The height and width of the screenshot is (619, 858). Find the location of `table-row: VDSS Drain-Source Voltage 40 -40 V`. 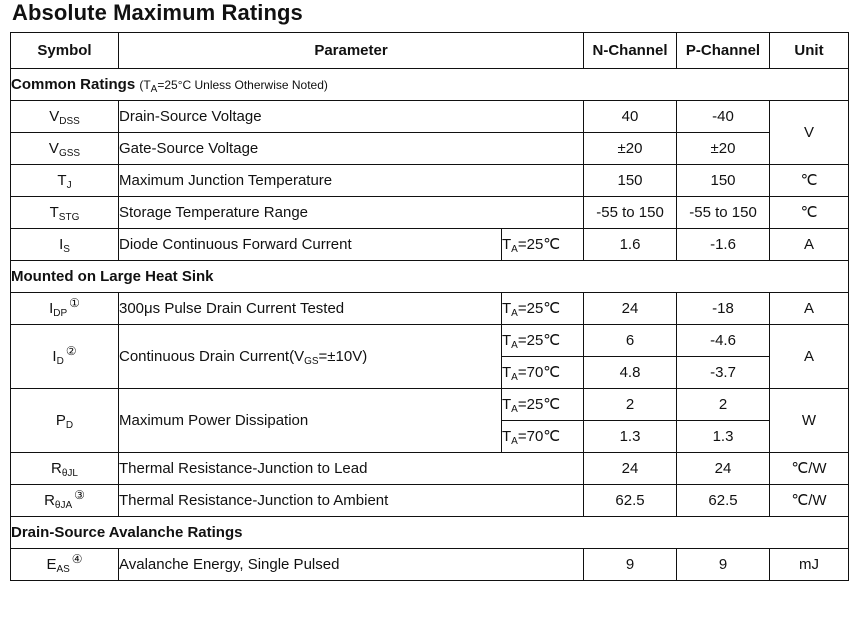

table-row: VDSS Drain-Source Voltage 40 -40 V is located at coordinates (430, 132).